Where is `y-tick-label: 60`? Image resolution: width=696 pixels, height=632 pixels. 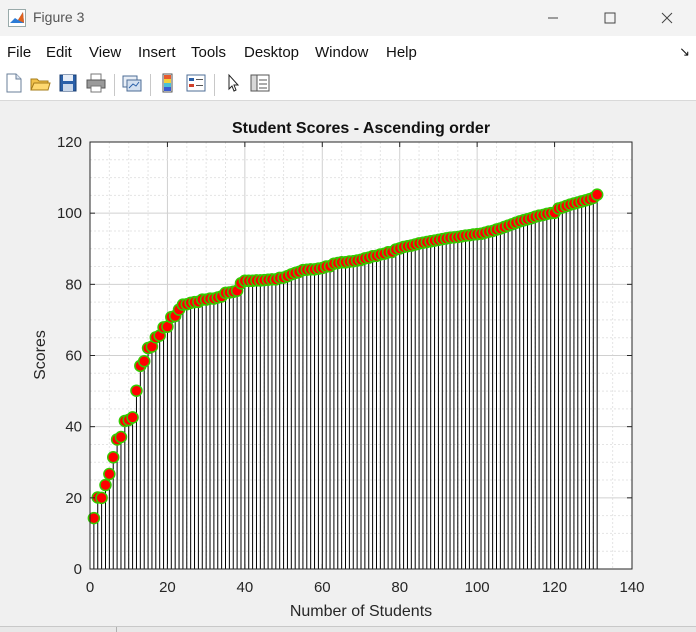 y-tick-label: 60 is located at coordinates (73, 356).